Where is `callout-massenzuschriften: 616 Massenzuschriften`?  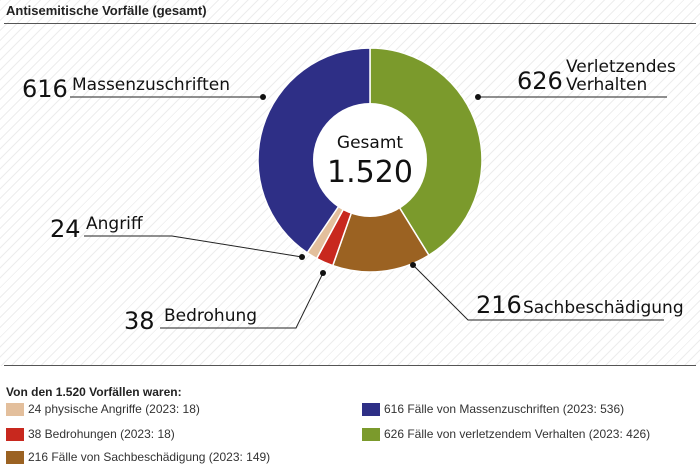 callout-massenzuschriften: 616 Massenzuschriften is located at coordinates (144, 89).